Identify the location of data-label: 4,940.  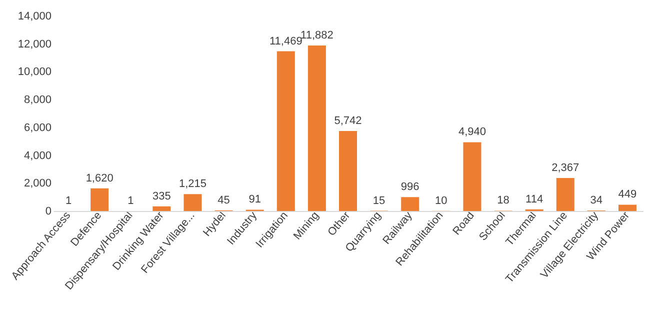
(472, 132).